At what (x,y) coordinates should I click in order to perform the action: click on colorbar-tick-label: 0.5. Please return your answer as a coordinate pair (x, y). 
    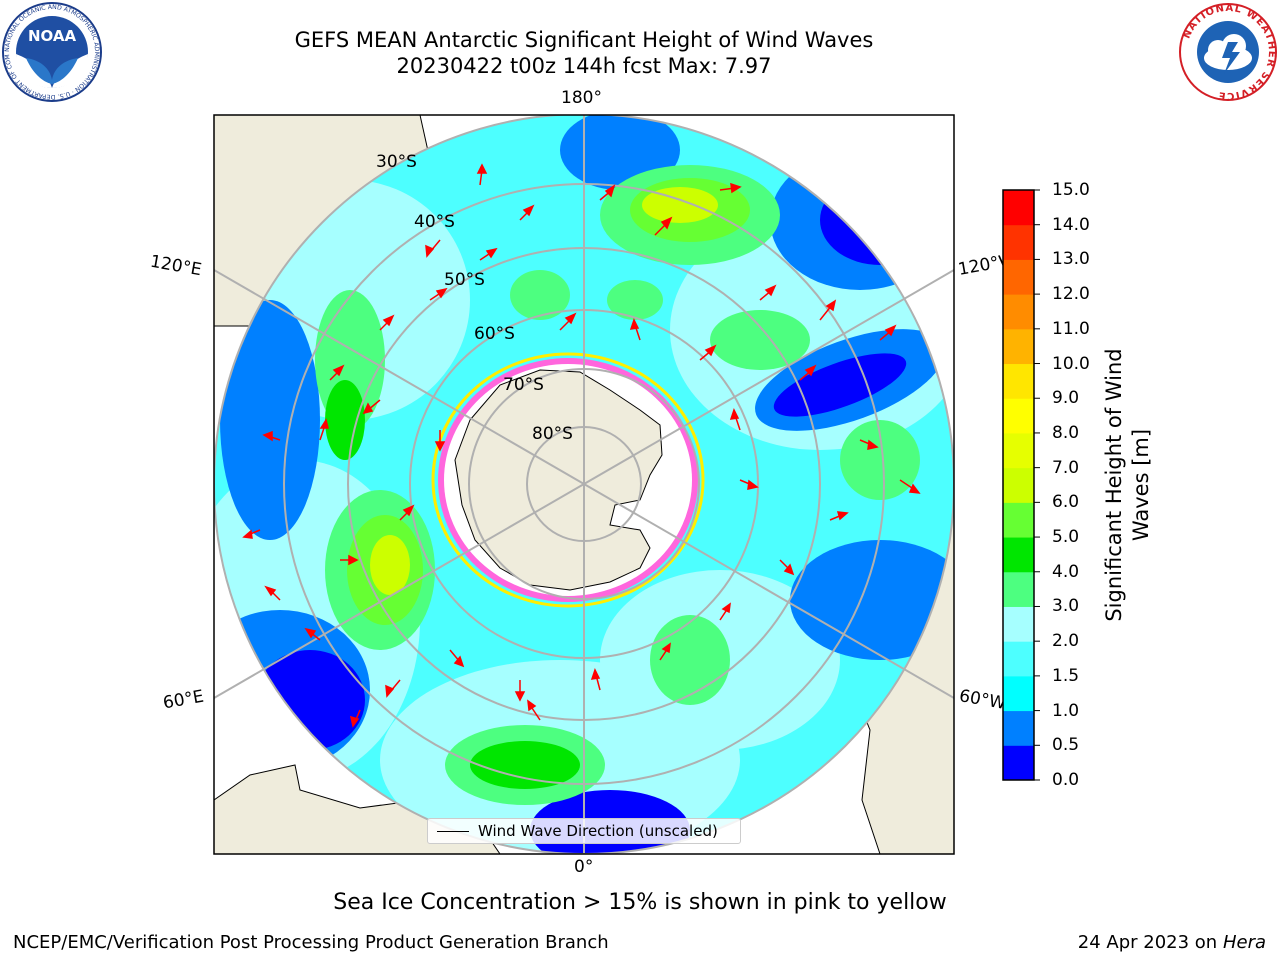
    Looking at the image, I should click on (1066, 745).